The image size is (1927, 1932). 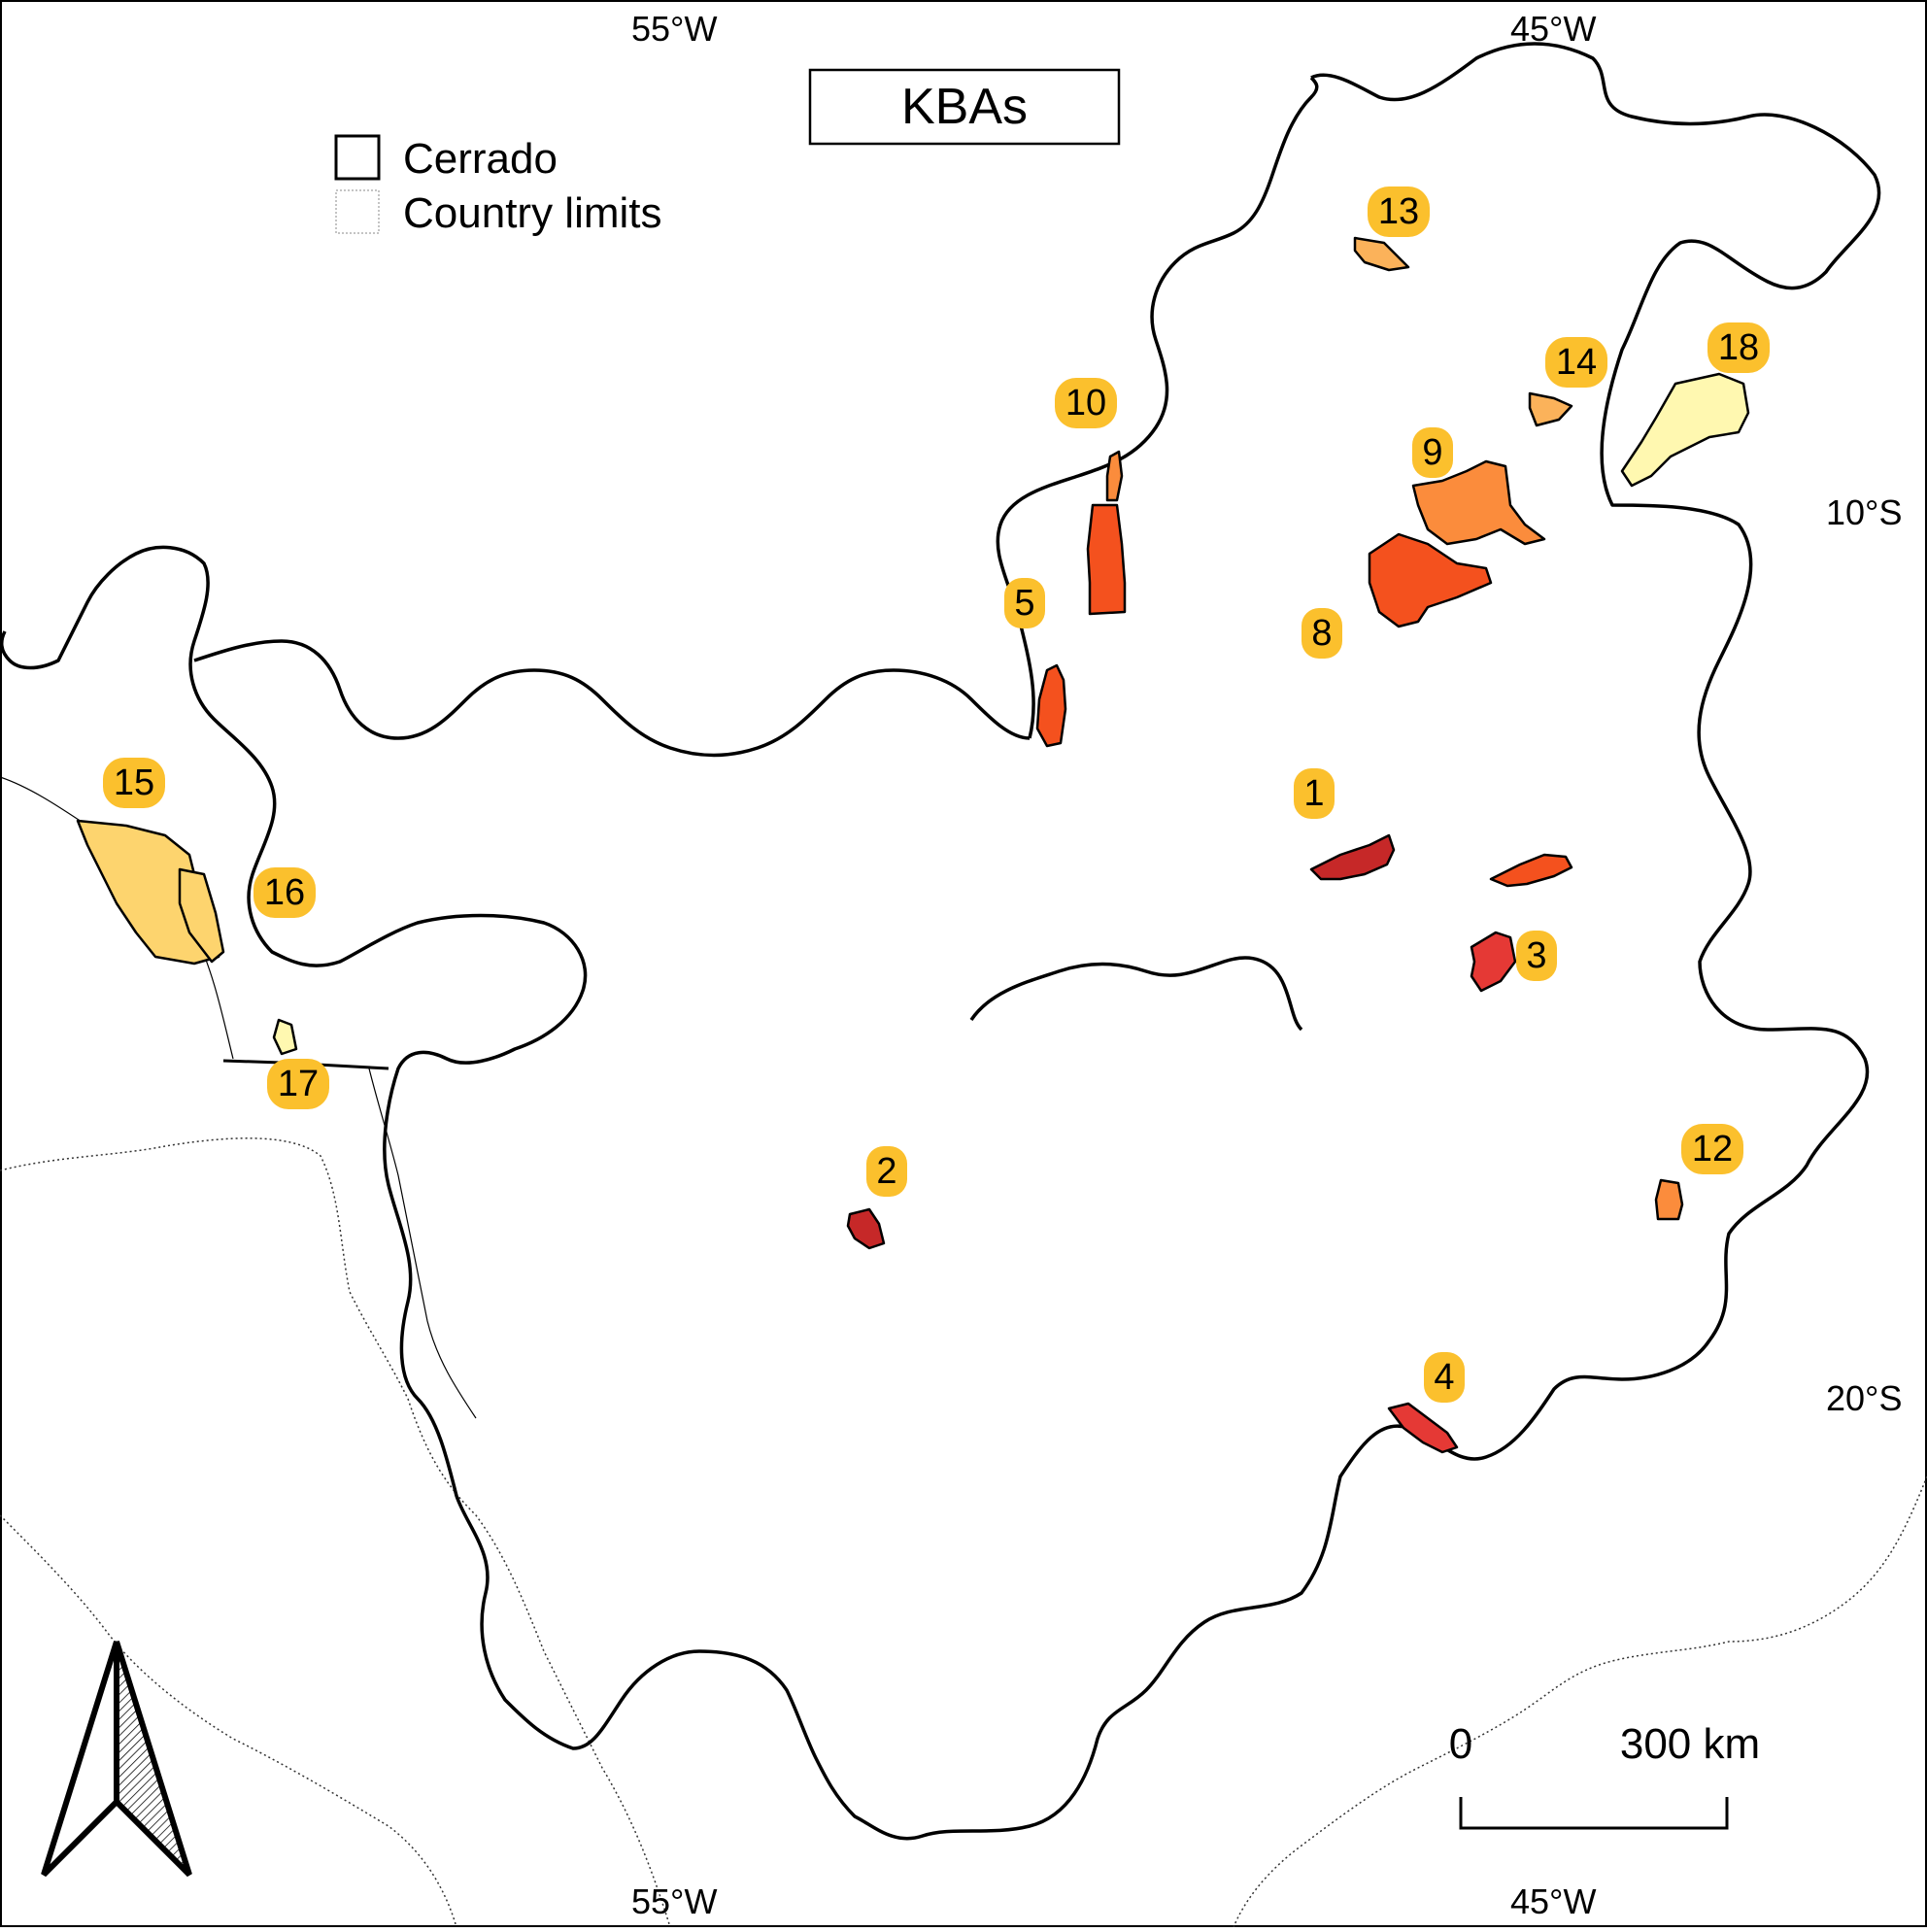 I want to click on svg-text: 9, so click(x=1432, y=452).